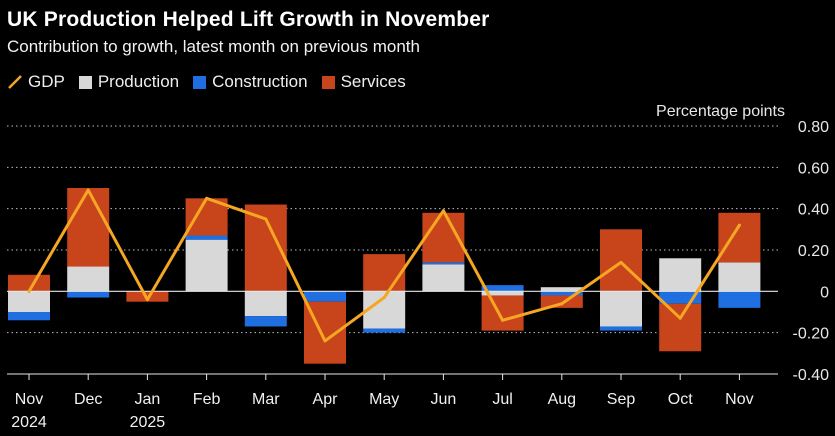  Describe the element at coordinates (720, 111) in the screenshot. I see `y-axis-title: Percentage points` at that location.